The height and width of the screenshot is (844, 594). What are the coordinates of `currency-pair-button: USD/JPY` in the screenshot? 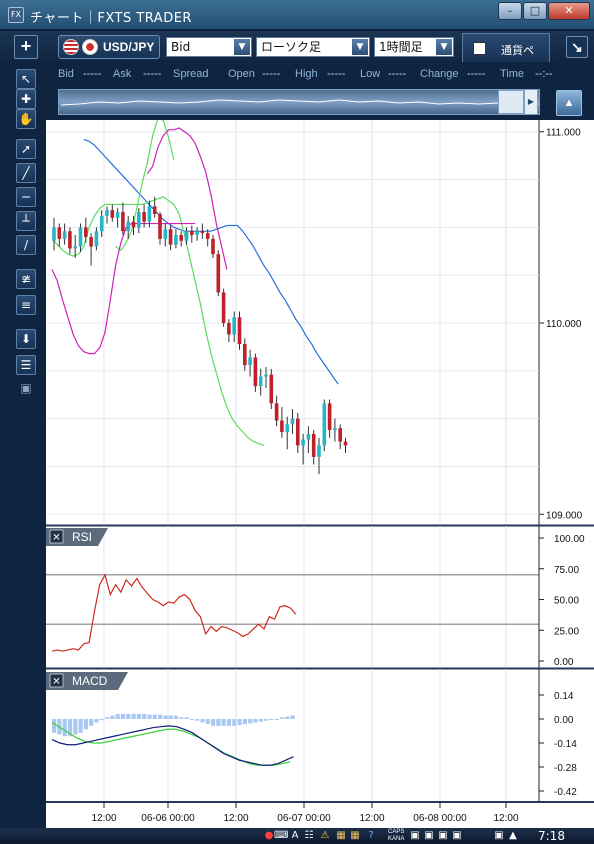 It's located at (109, 47).